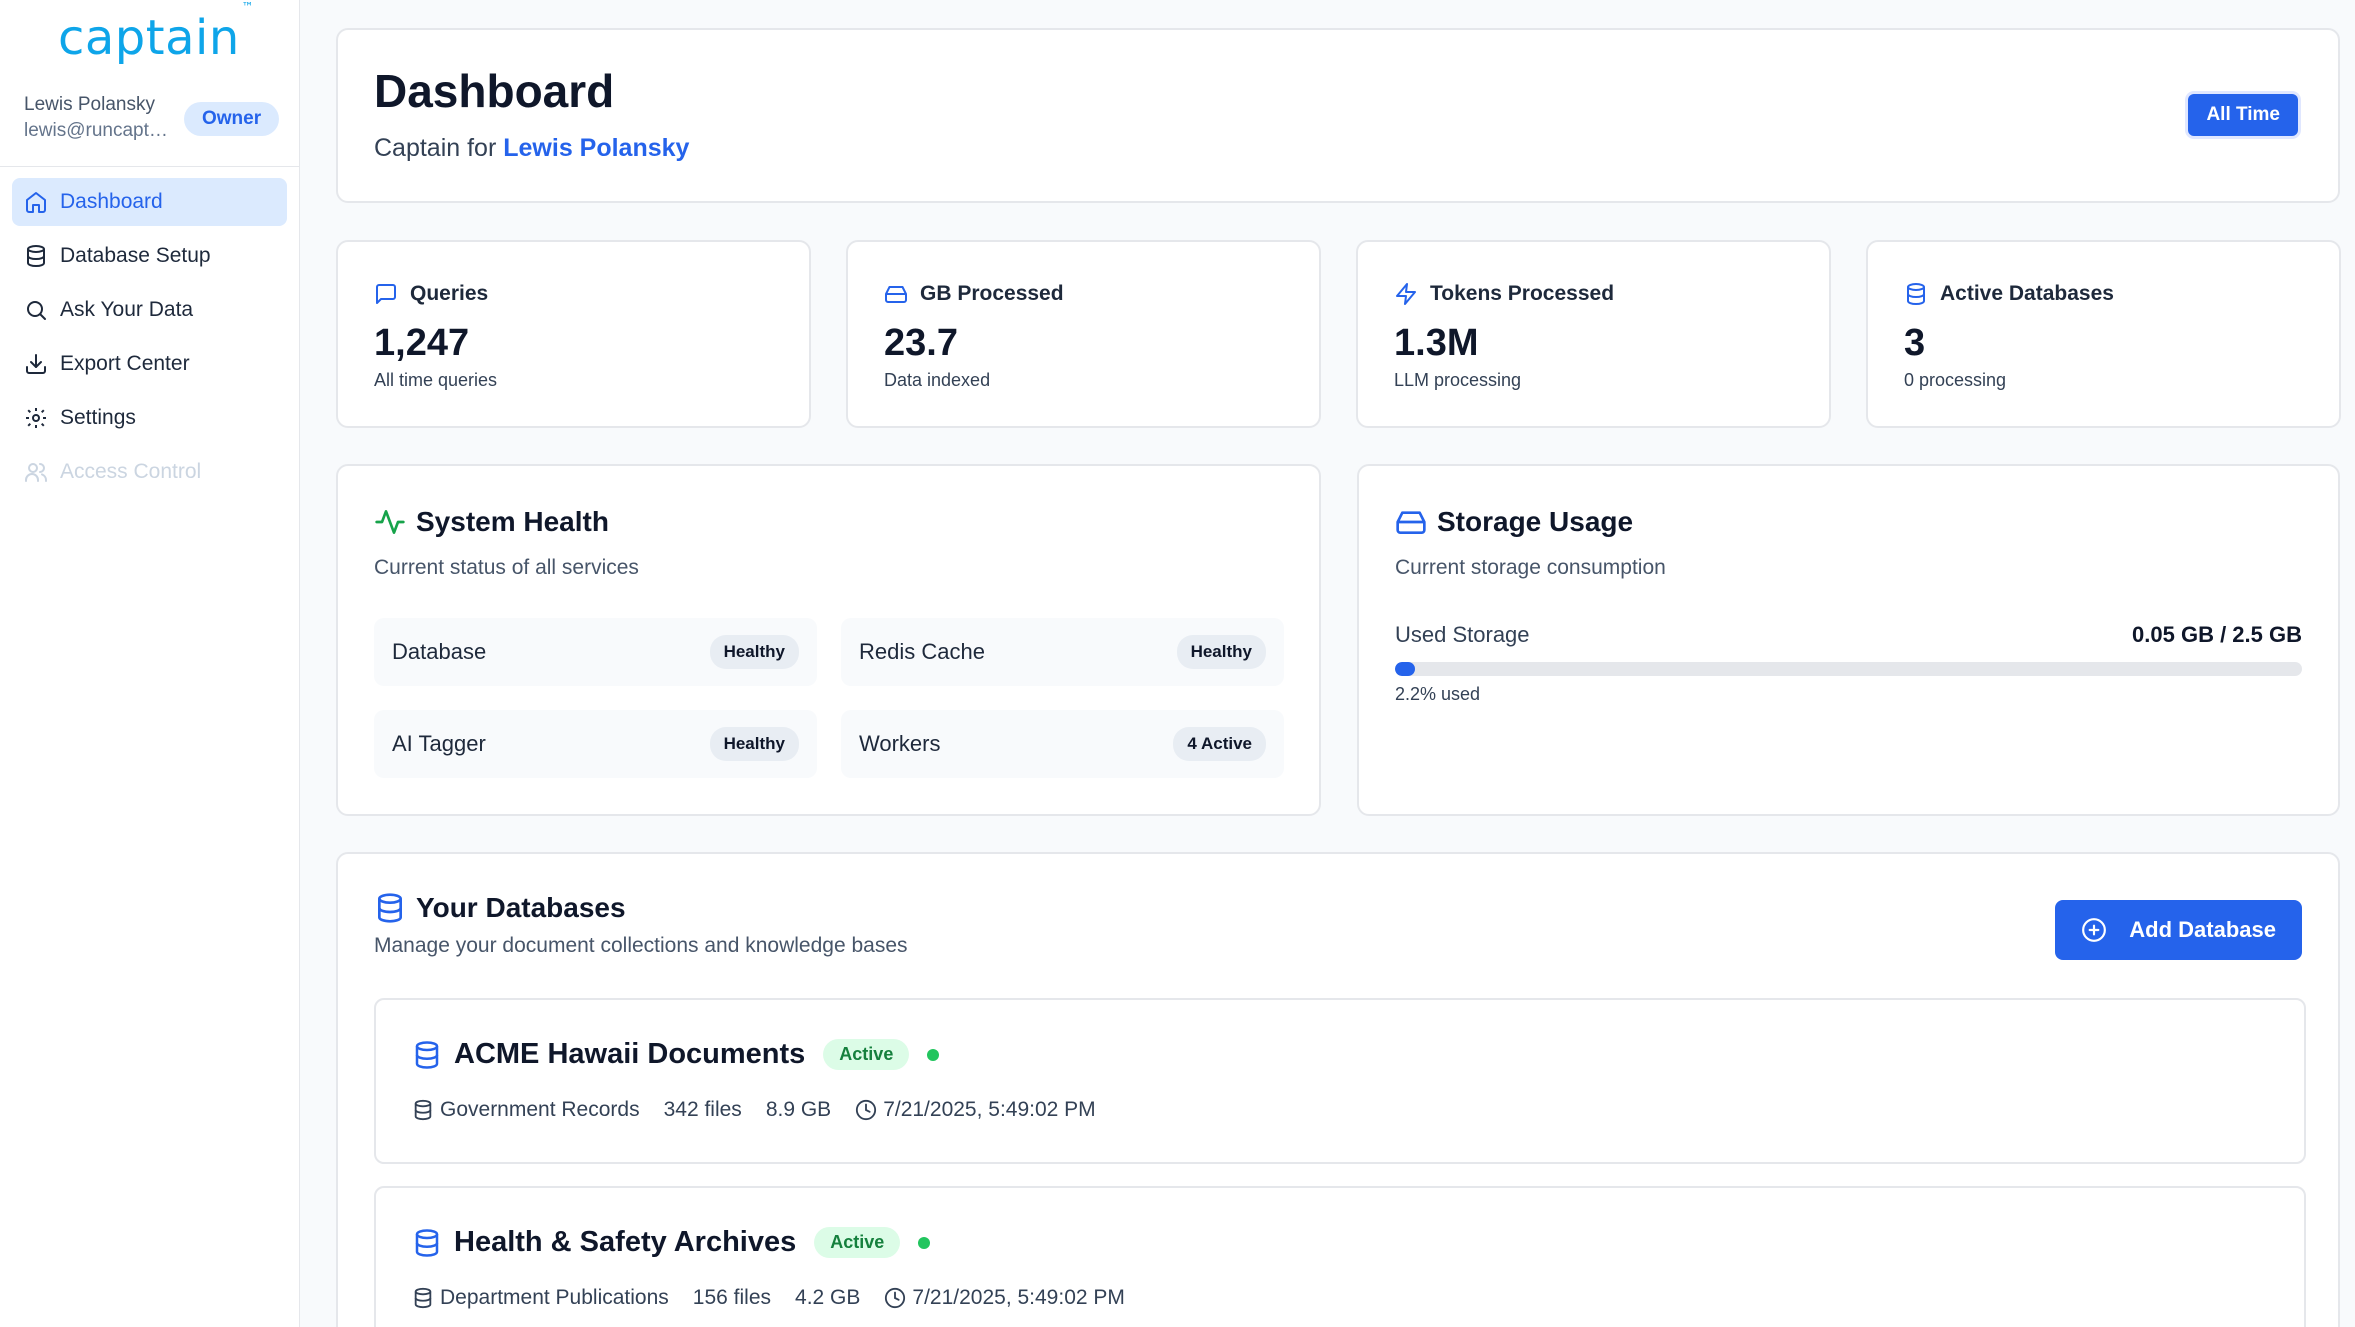 This screenshot has height=1327, width=2355. What do you see at coordinates (573, 334) in the screenshot?
I see `stat-card-queries: Queries 1,247 All time queries` at bounding box center [573, 334].